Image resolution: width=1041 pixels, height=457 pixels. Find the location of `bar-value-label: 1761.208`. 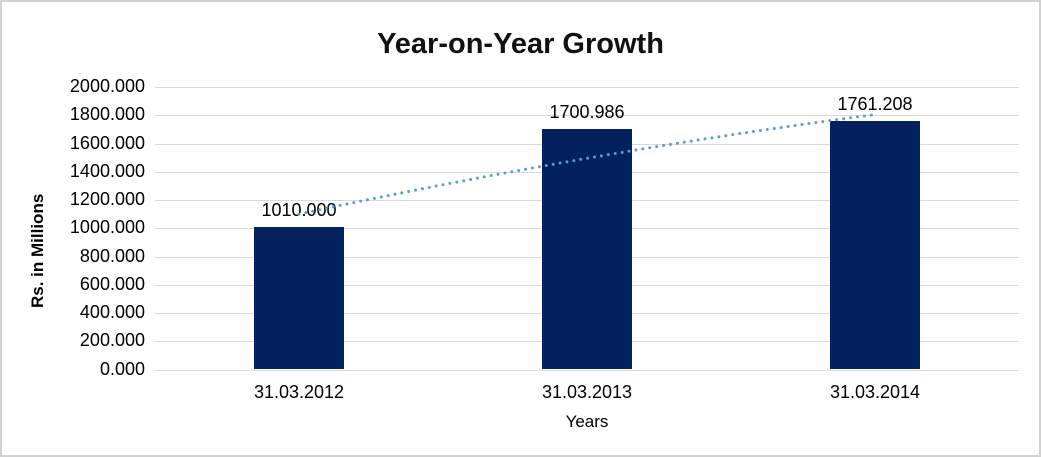

bar-value-label: 1761.208 is located at coordinates (875, 103).